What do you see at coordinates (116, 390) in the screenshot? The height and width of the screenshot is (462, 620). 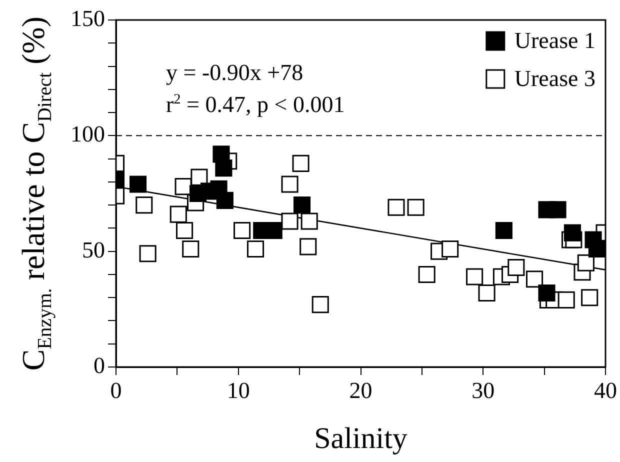 I see `x-tick-label: 0` at bounding box center [116, 390].